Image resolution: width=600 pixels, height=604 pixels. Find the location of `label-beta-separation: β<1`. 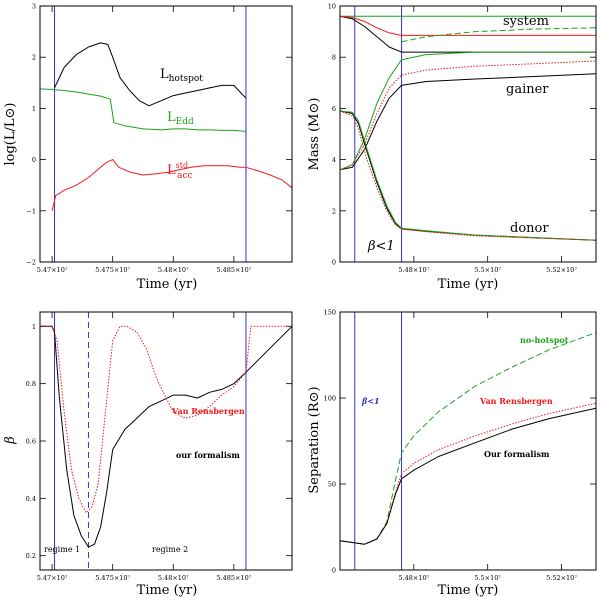

label-beta-separation: β<1 is located at coordinates (370, 401).